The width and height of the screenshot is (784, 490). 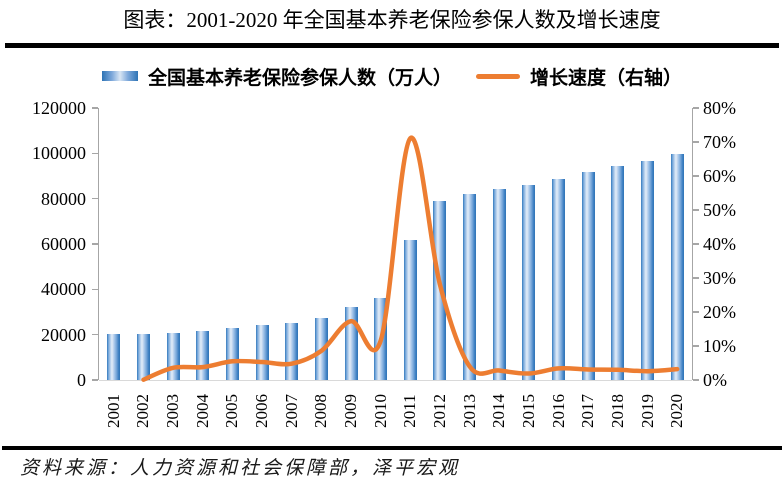 What do you see at coordinates (677, 266) in the screenshot?
I see `bar-2020` at bounding box center [677, 266].